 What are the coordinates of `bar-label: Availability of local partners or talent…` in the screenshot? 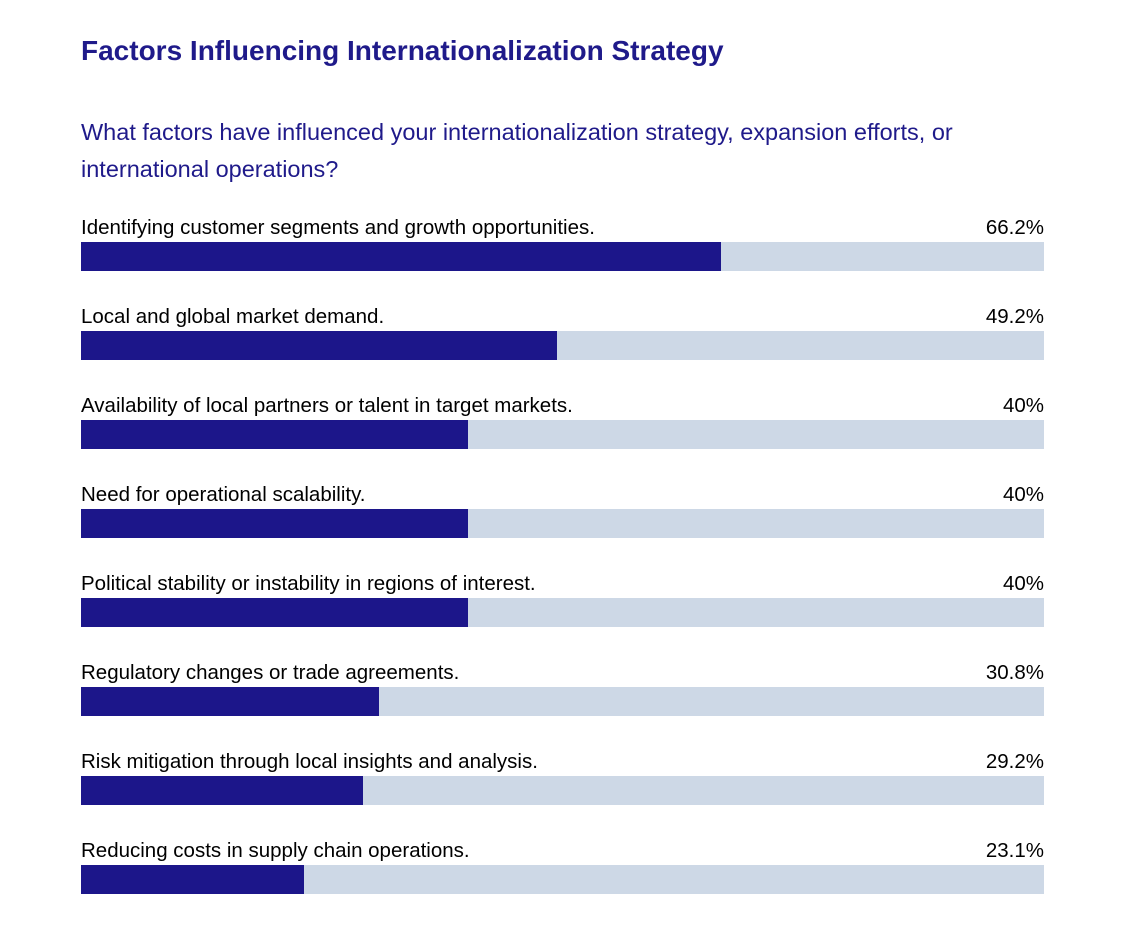 It's located at (327, 405).